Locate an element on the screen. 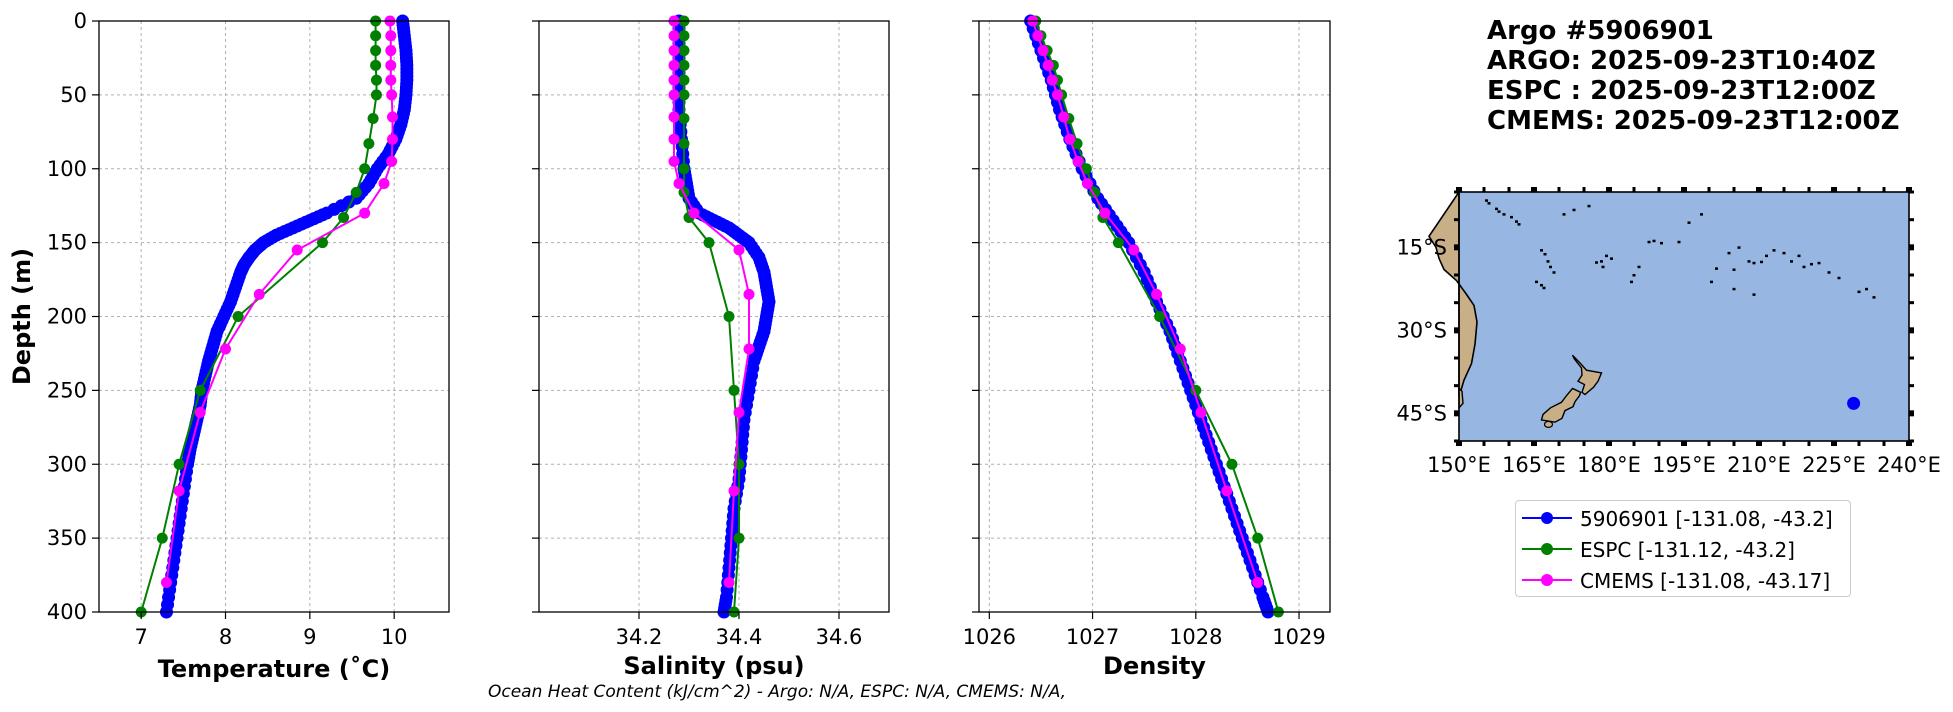 This screenshot has width=1953, height=712. map-lon-label: 150°E is located at coordinates (1459, 465).